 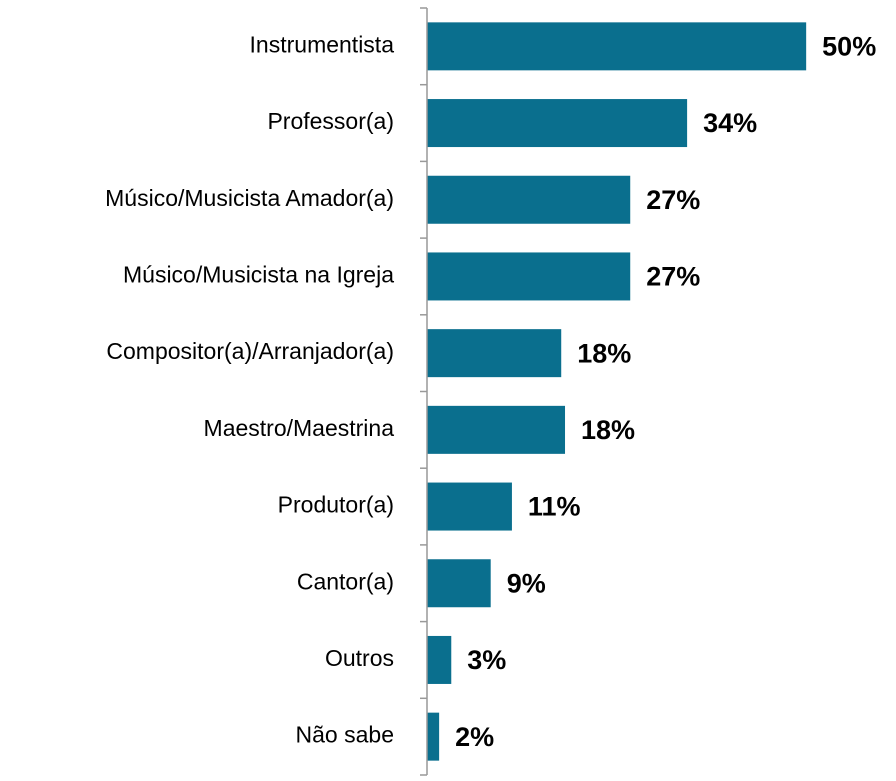 I want to click on y-tick-label: Outros, so click(x=359, y=658).